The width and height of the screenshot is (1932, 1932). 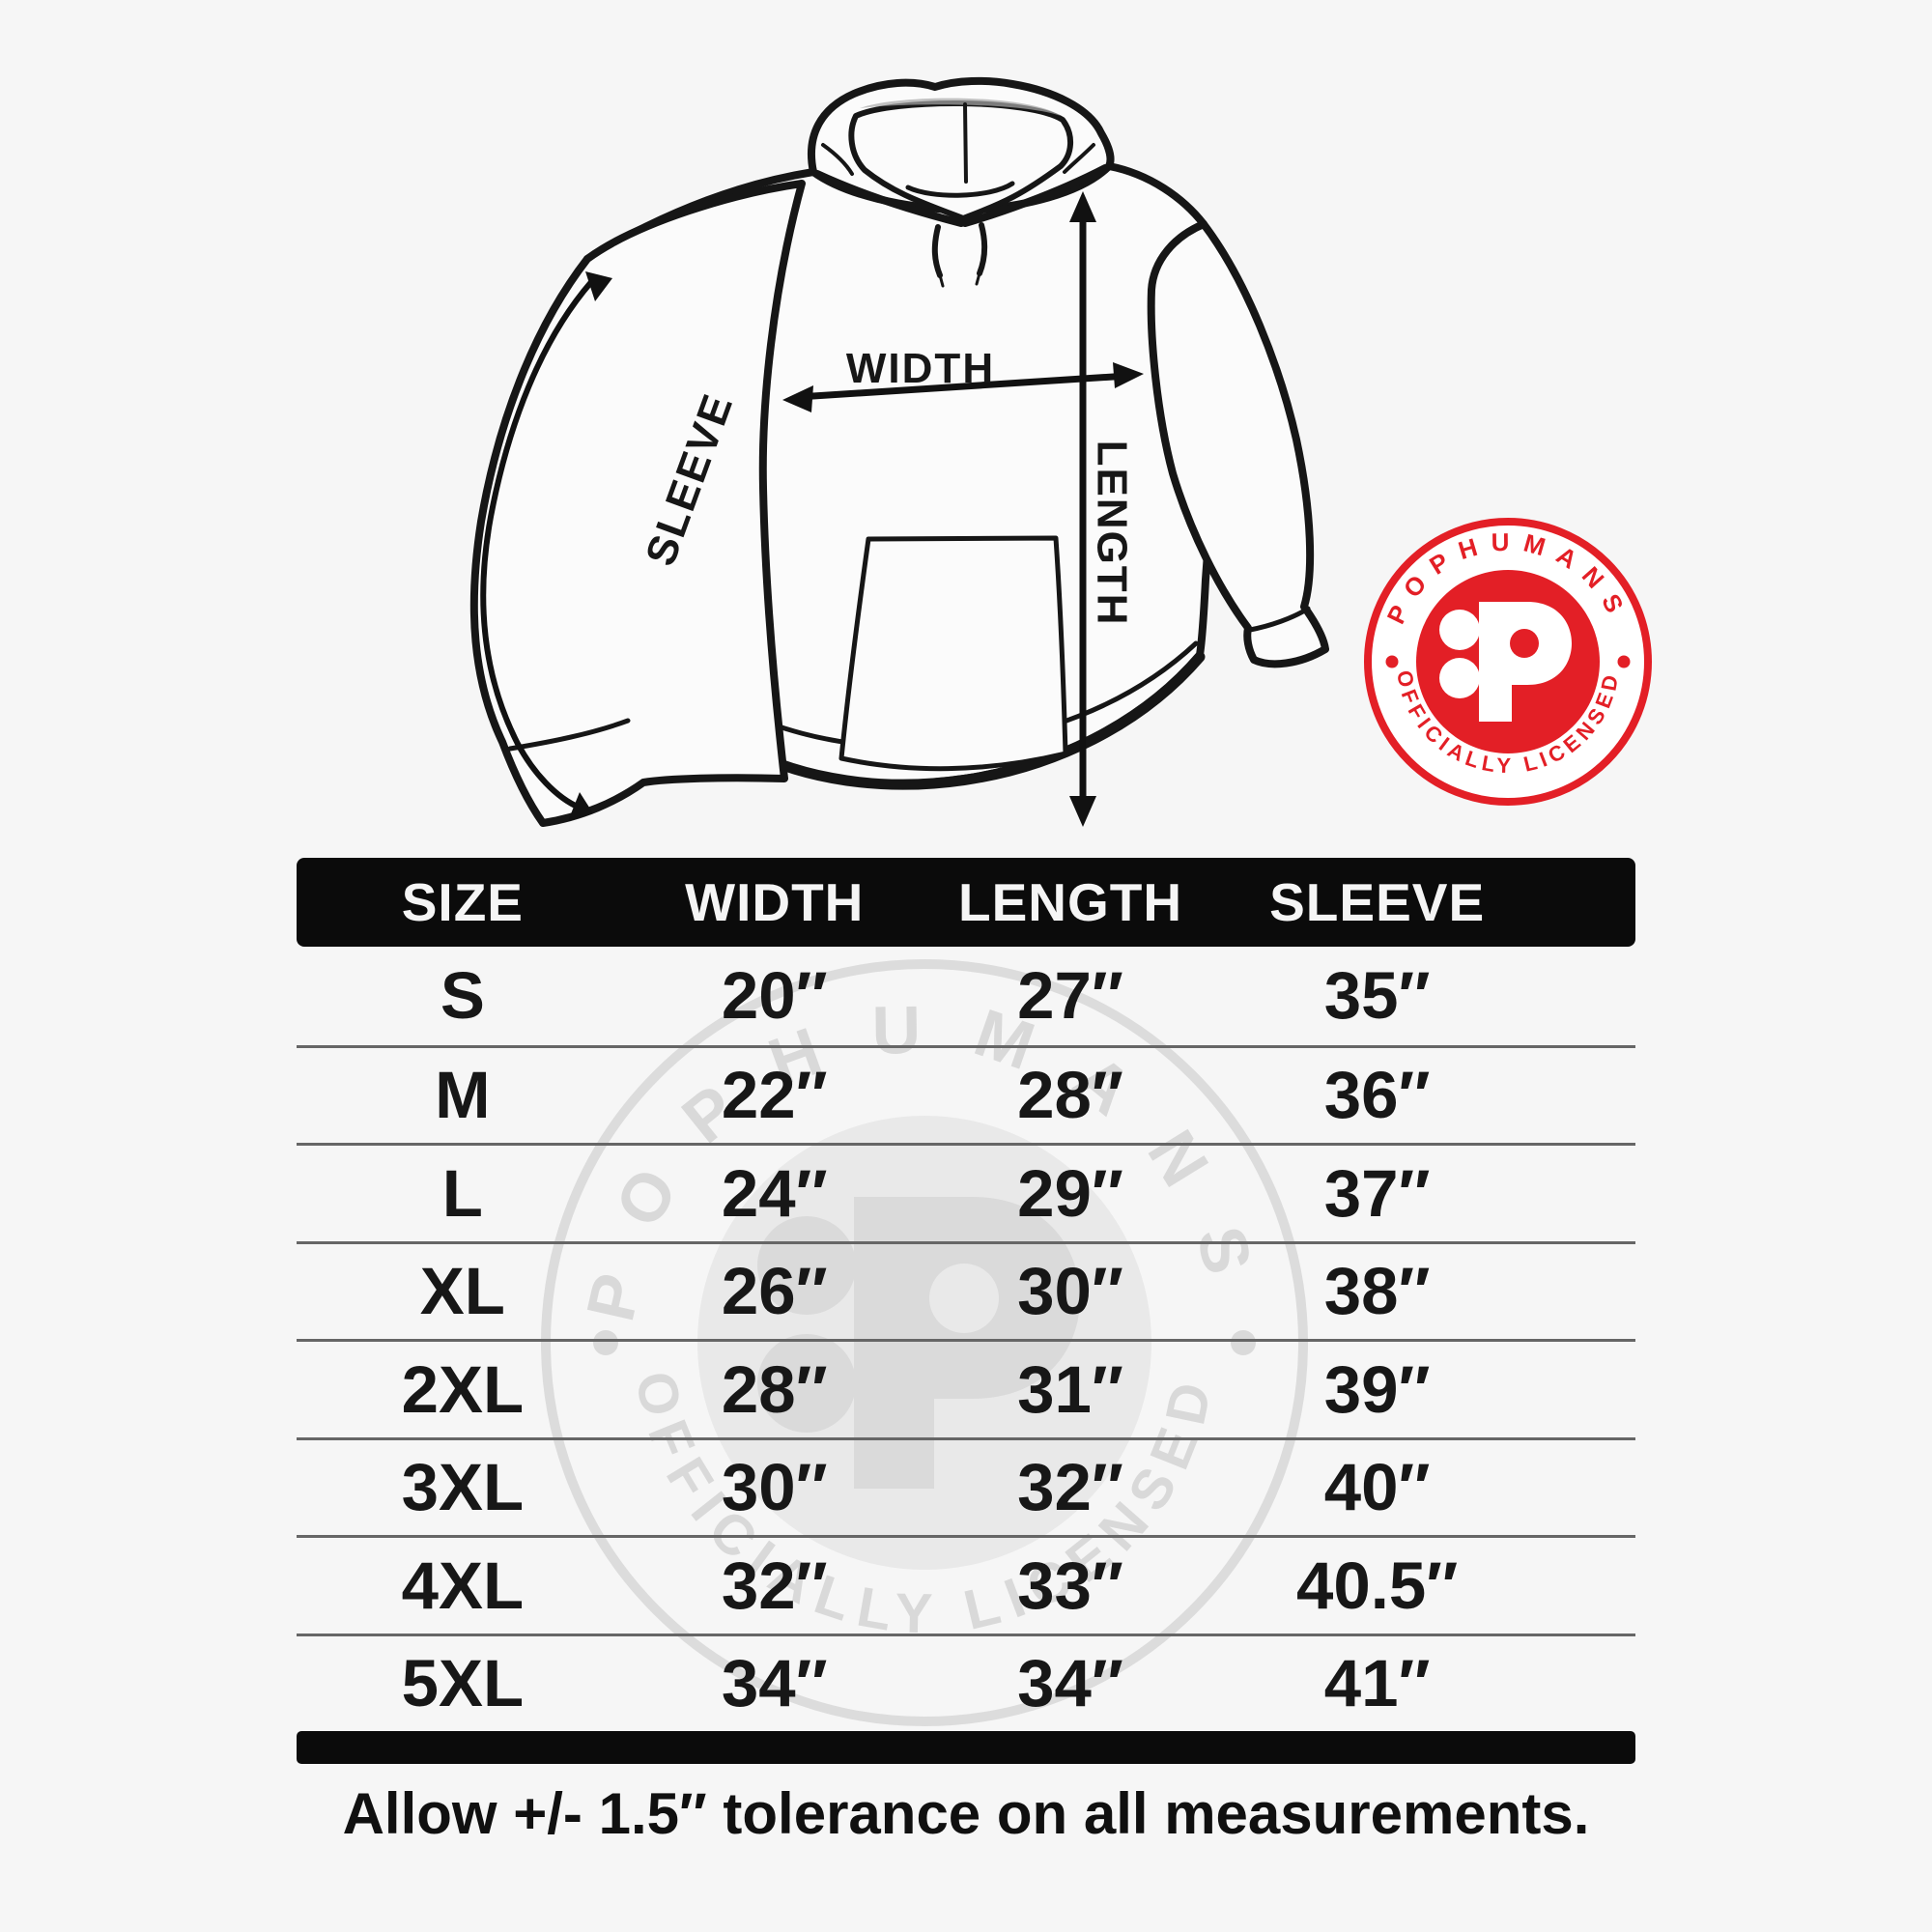 What do you see at coordinates (966, 1747) in the screenshot?
I see `size-chart-bottom-bar` at bounding box center [966, 1747].